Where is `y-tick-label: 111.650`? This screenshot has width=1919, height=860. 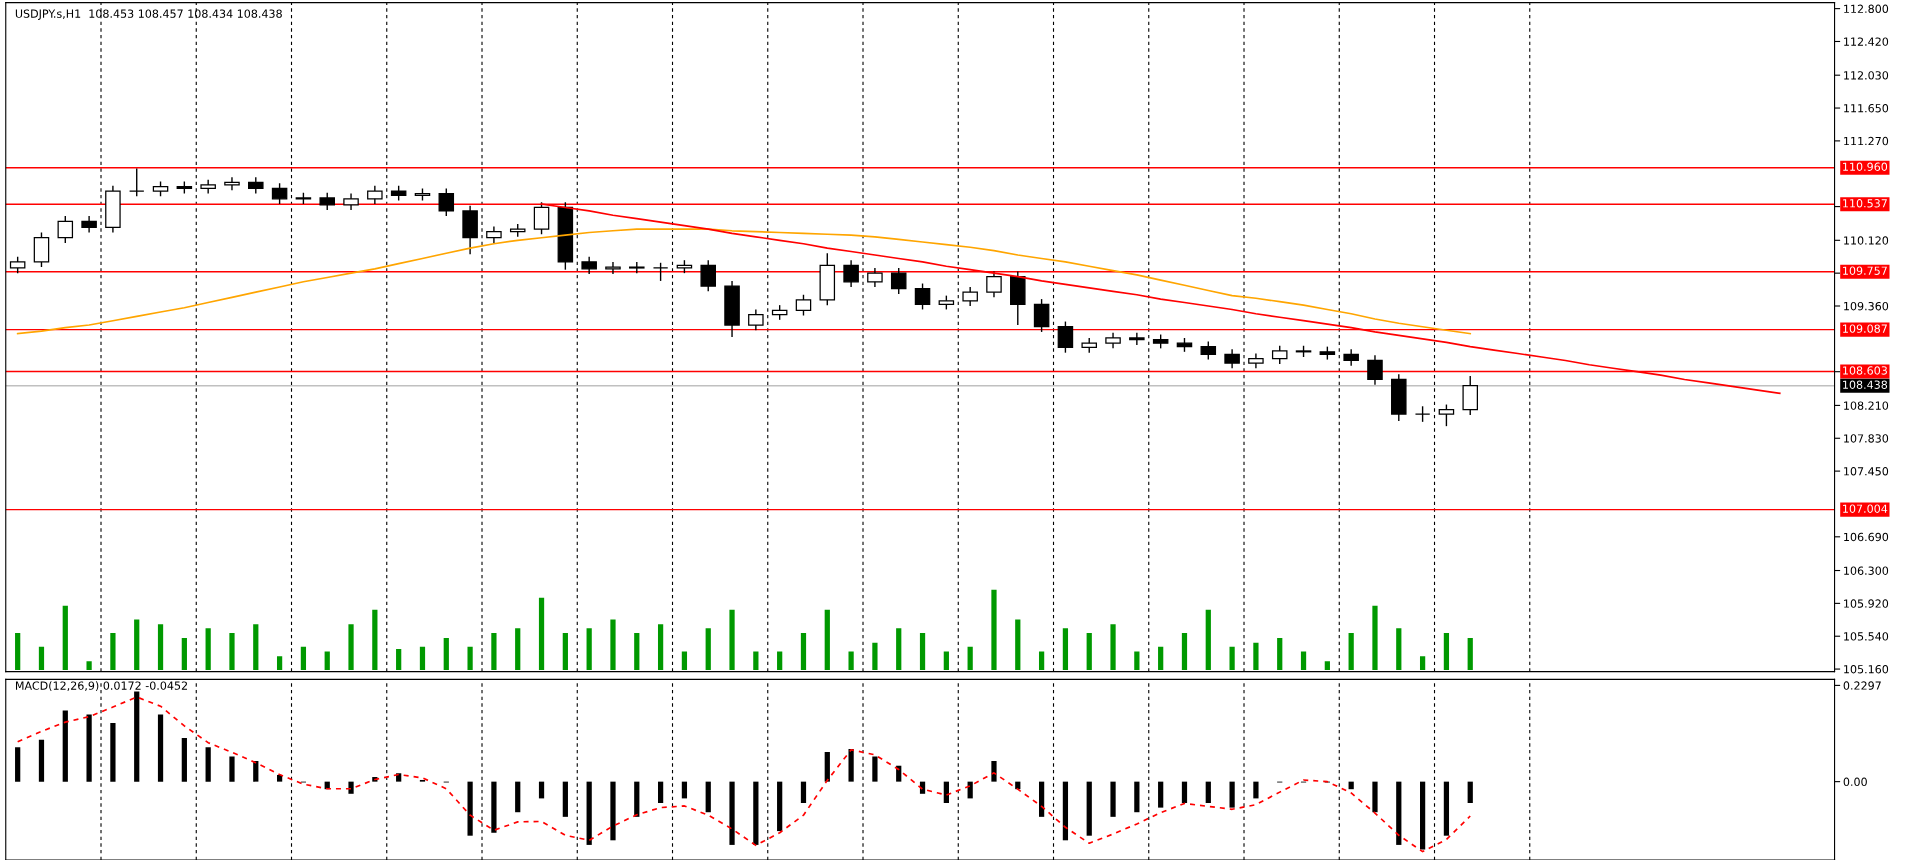
y-tick-label: 111.650 is located at coordinates (1866, 108).